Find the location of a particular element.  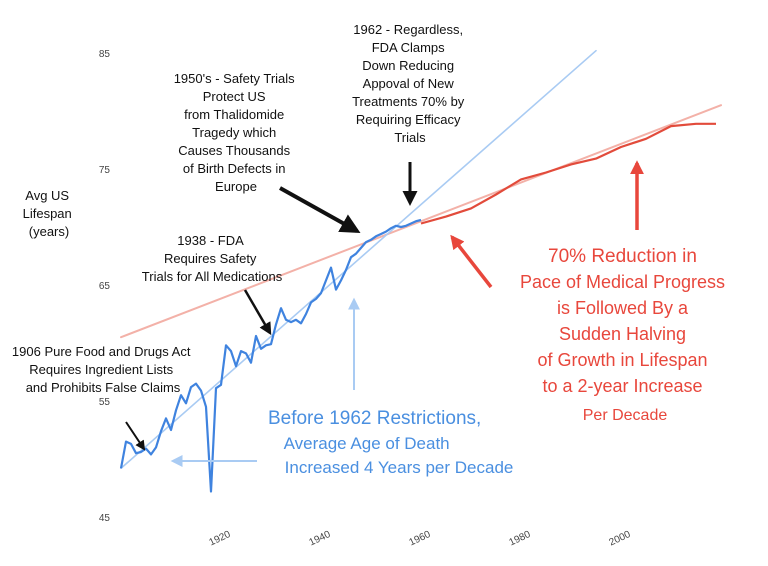

annotation-line: Appoval of New is located at coordinates (409, 83).